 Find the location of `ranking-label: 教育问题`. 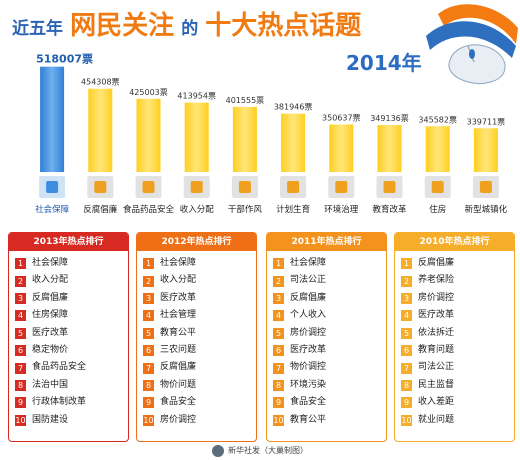

ranking-label: 教育问题 is located at coordinates (436, 349).